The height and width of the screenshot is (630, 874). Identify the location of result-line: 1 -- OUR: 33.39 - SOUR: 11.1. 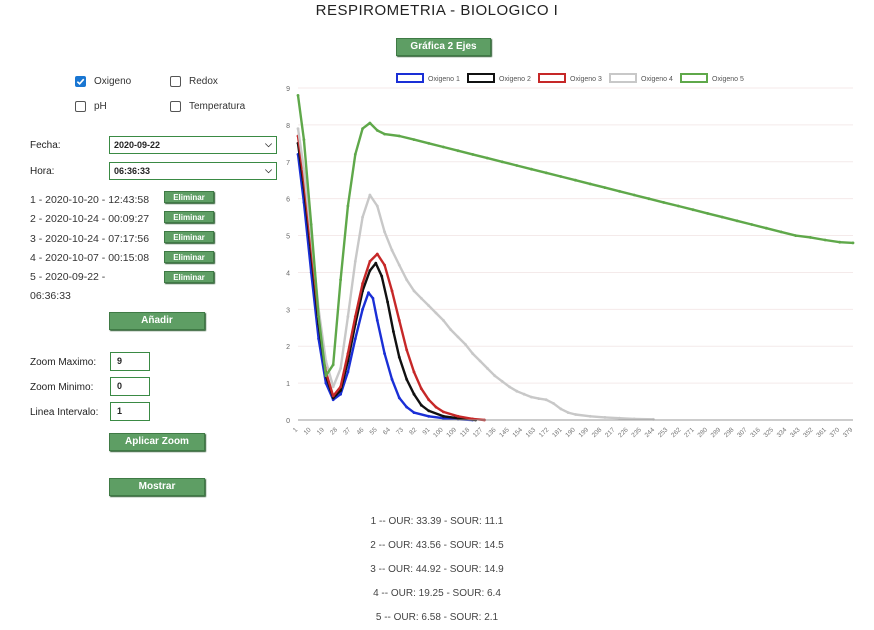
(437, 521).